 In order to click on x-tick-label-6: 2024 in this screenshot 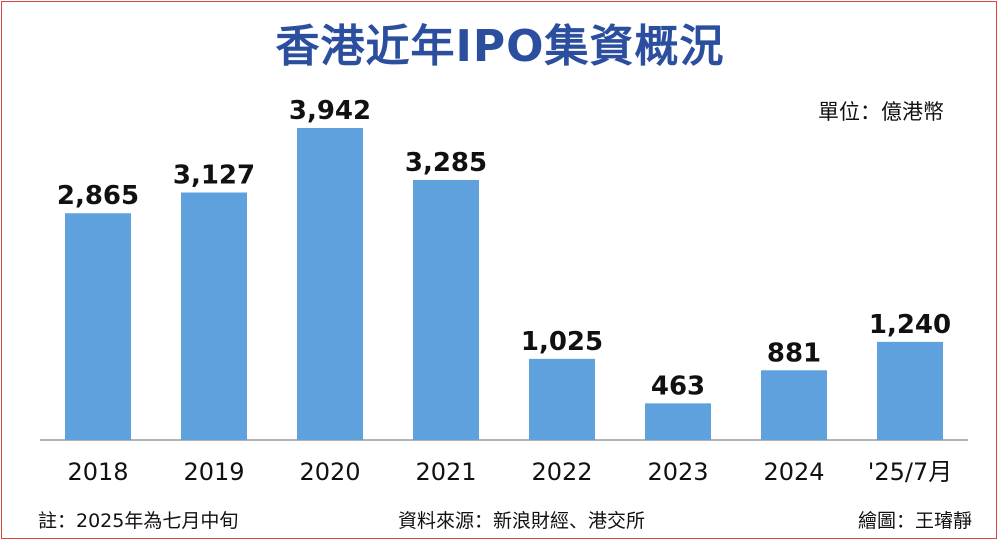, I will do `click(793, 472)`.